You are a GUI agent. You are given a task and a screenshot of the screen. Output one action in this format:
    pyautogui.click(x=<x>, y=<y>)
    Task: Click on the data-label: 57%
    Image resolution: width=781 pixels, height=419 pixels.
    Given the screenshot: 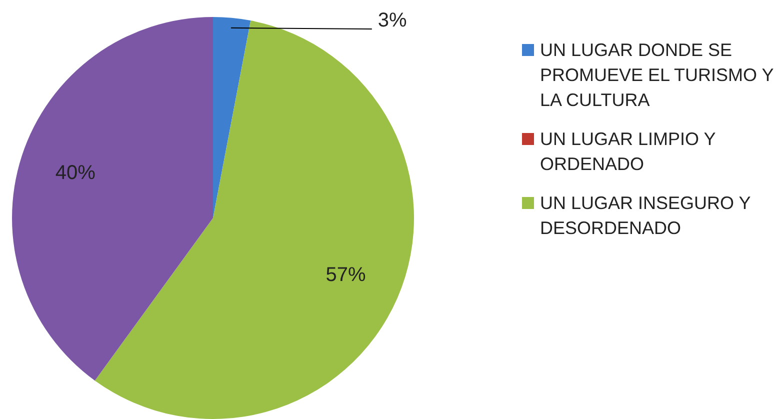 What is the action you would take?
    pyautogui.click(x=346, y=275)
    